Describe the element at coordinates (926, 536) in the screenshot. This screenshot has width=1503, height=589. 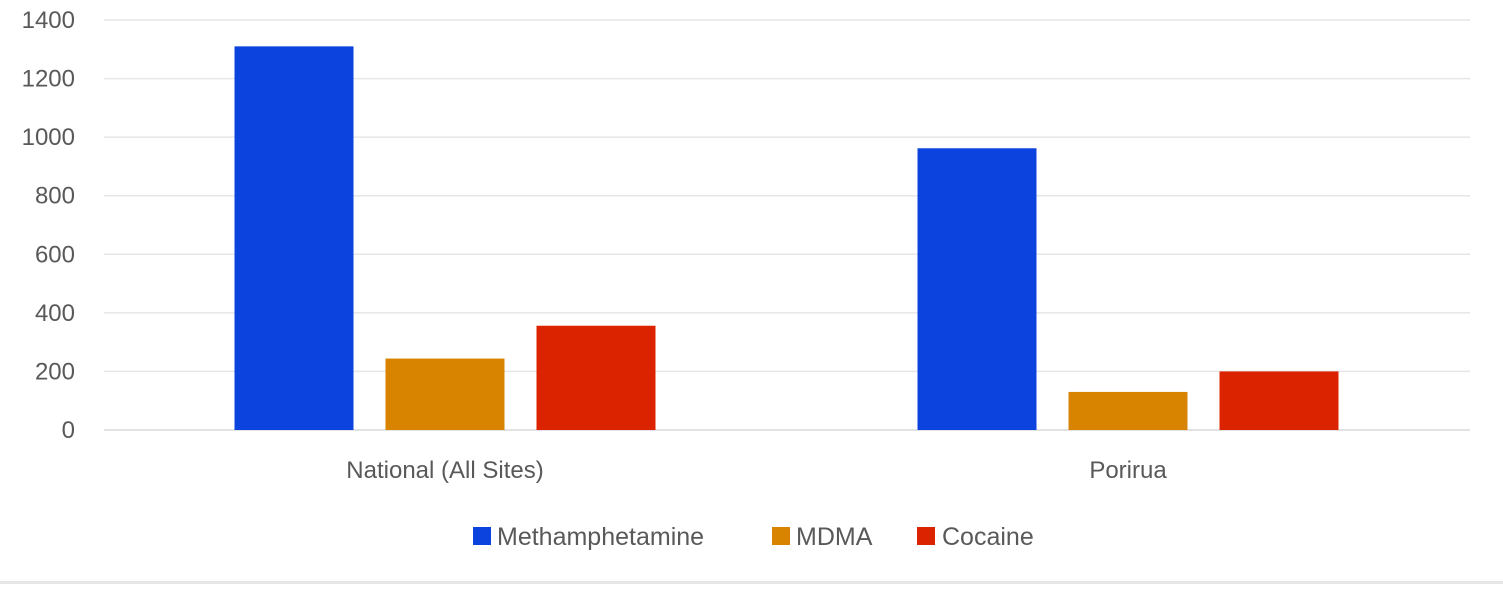
I see `legend-swatch-cocaine` at that location.